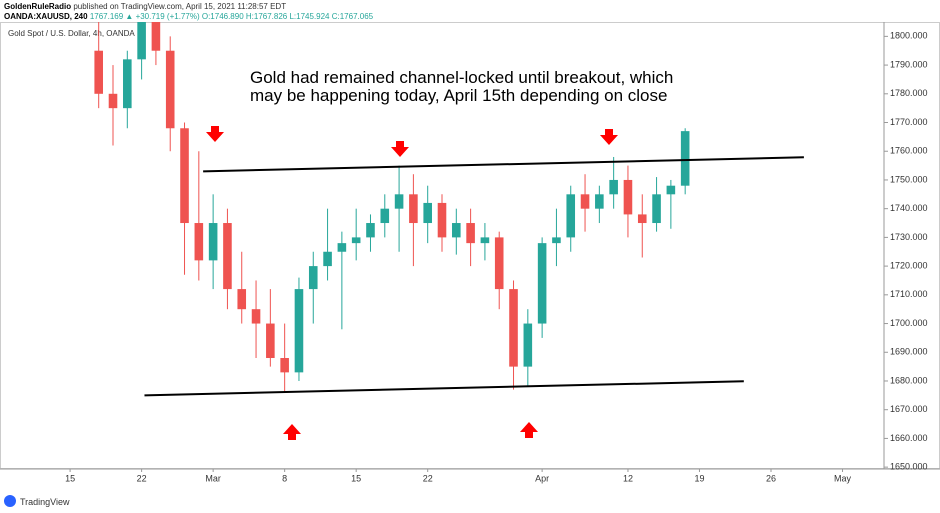 The width and height of the screenshot is (940, 513). What do you see at coordinates (10, 501) in the screenshot?
I see `tradingview-logo` at bounding box center [10, 501].